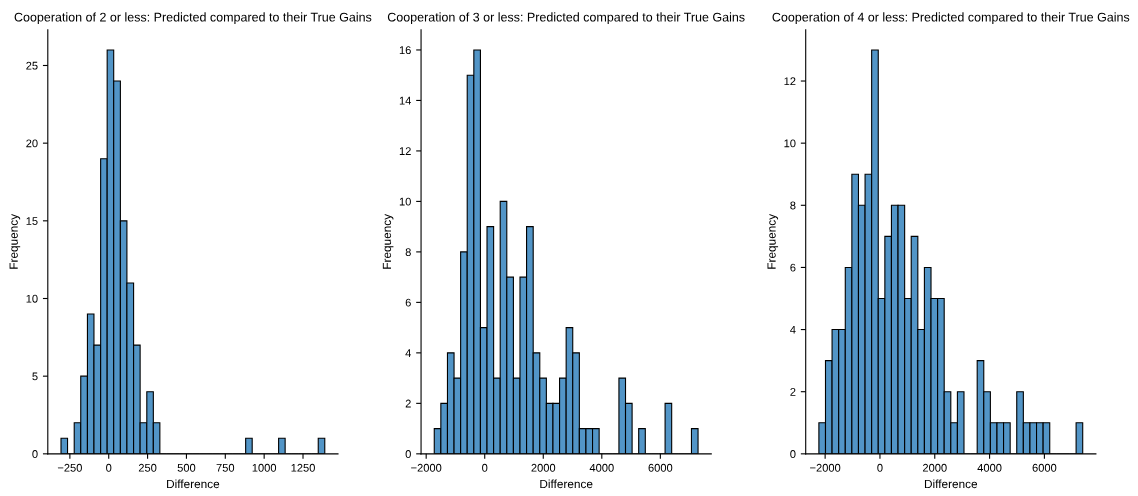 The image size is (1138, 496). Describe the element at coordinates (264, 467) in the screenshot. I see `x-tick-label: 1000` at that location.